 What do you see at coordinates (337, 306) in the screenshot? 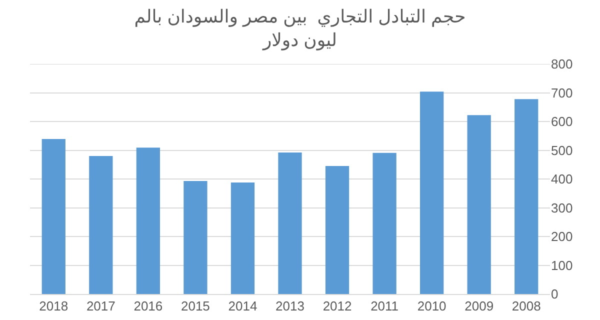
I see `x-tick-label: 2012` at bounding box center [337, 306].